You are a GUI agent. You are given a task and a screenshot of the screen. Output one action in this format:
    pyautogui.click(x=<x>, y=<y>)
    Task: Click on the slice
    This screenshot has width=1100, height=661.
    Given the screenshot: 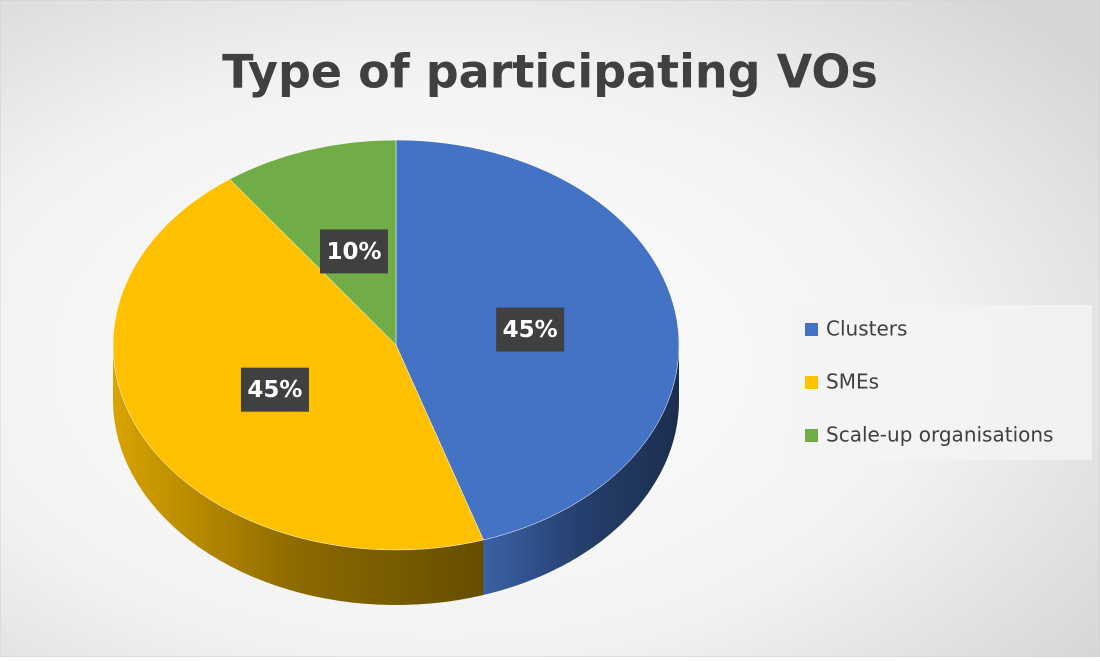 What is the action you would take?
    pyautogui.click(x=313, y=242)
    